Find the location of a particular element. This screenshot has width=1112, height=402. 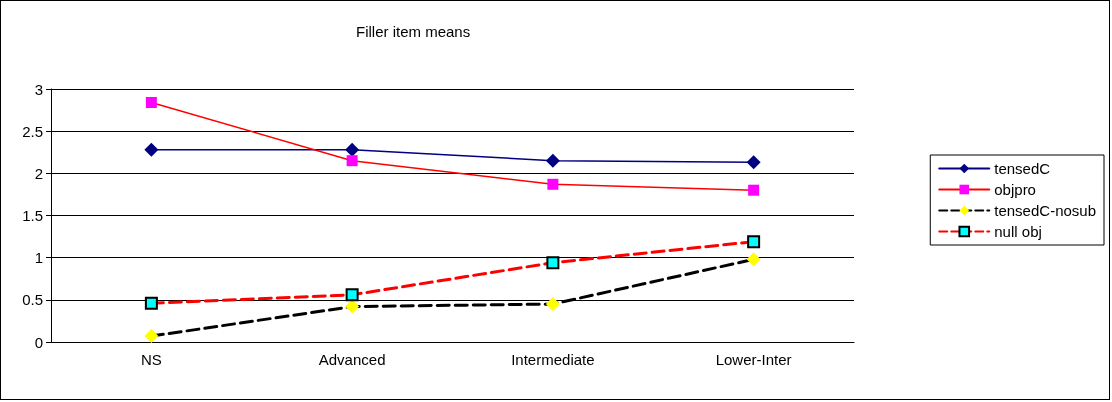

y-tick-label: 2.5 is located at coordinates (32, 131).